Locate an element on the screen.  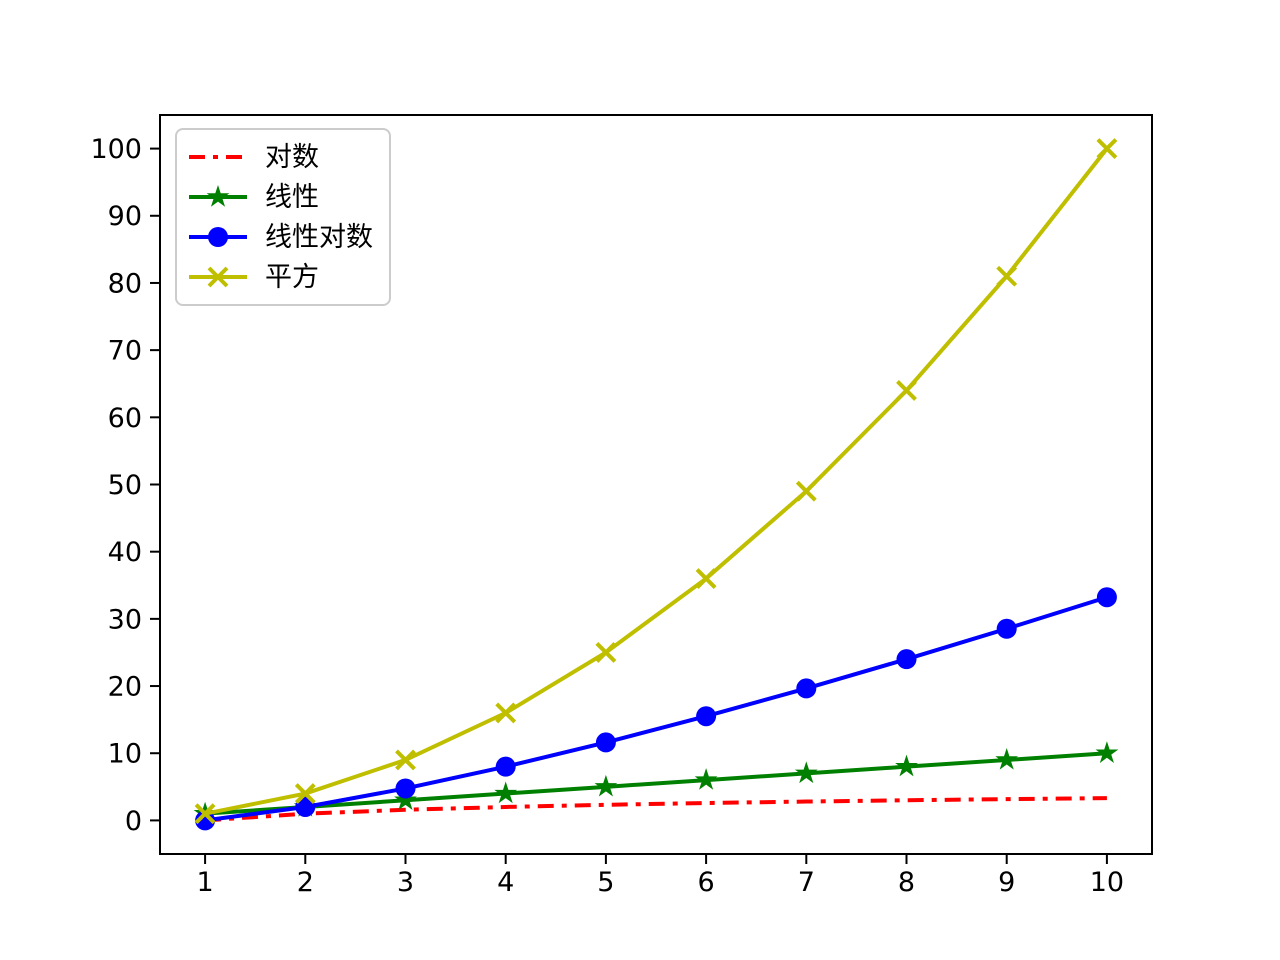
x-tick-label: 6 is located at coordinates (706, 882).